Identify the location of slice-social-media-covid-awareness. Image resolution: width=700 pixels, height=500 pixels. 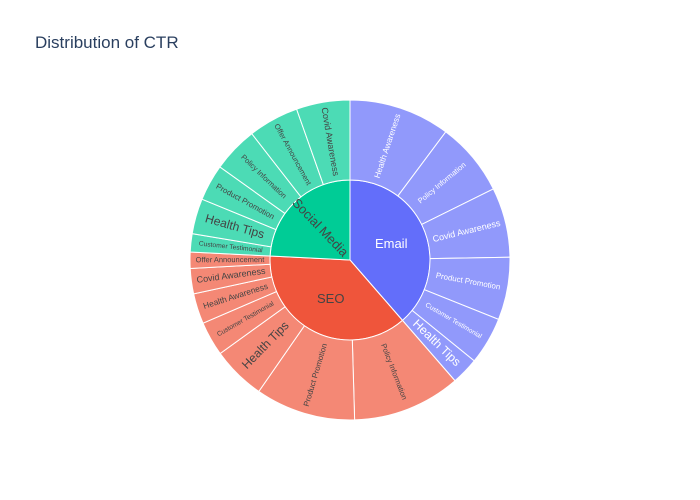
(323, 142).